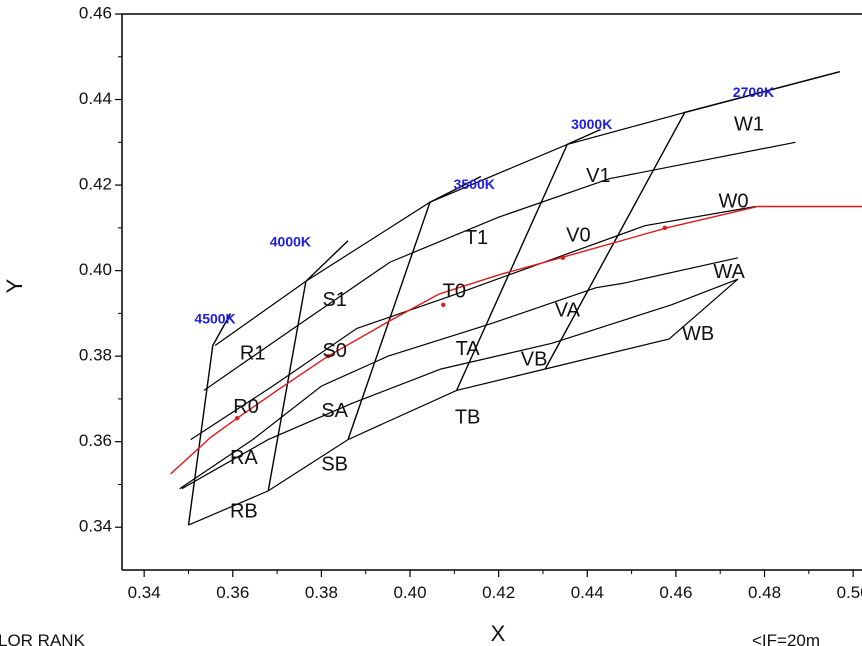  What do you see at coordinates (95, 526) in the screenshot?
I see `y-tick-label: 0.34` at bounding box center [95, 526].